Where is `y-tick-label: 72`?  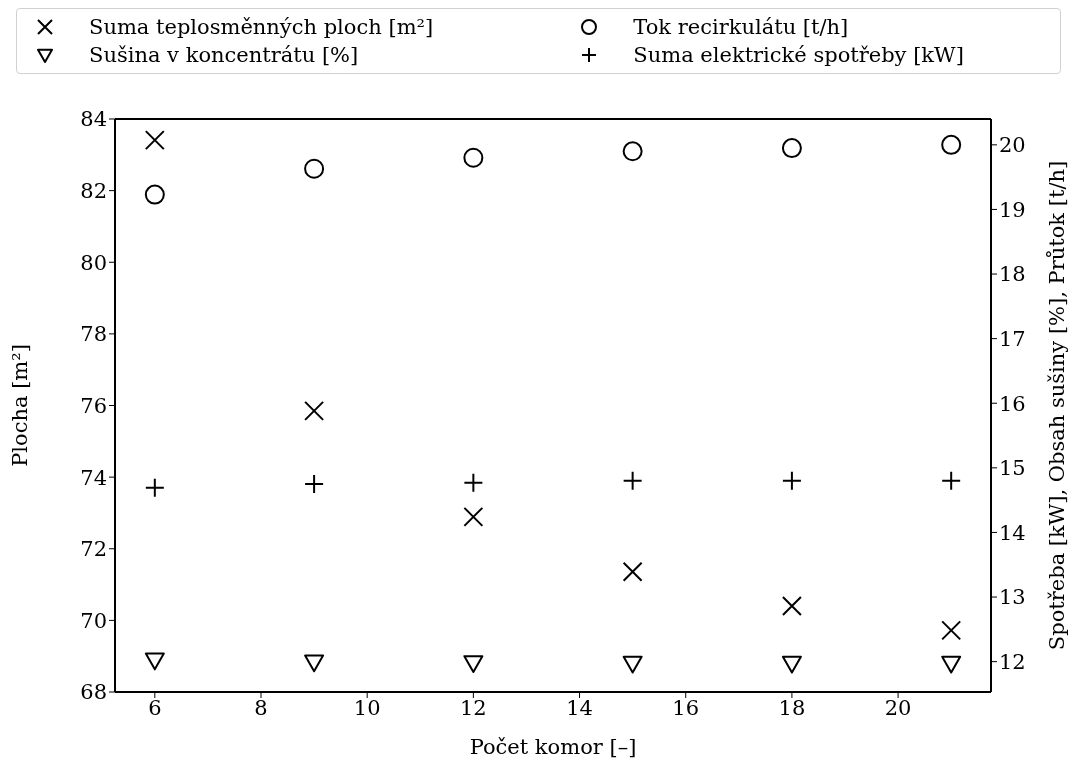 y-tick-label: 72 is located at coordinates (93, 549).